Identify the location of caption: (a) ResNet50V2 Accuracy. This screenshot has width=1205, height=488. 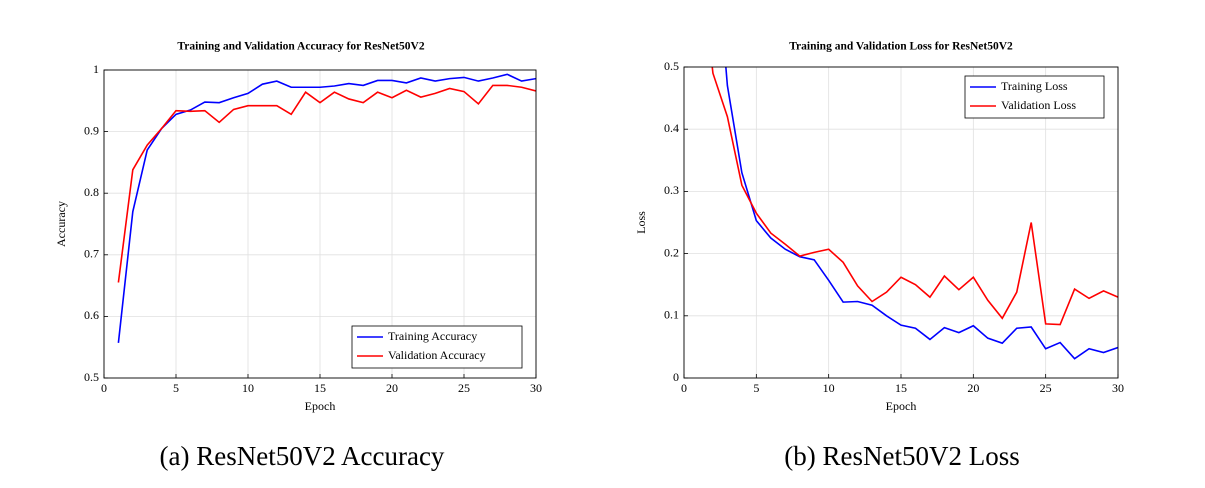
(302, 456).